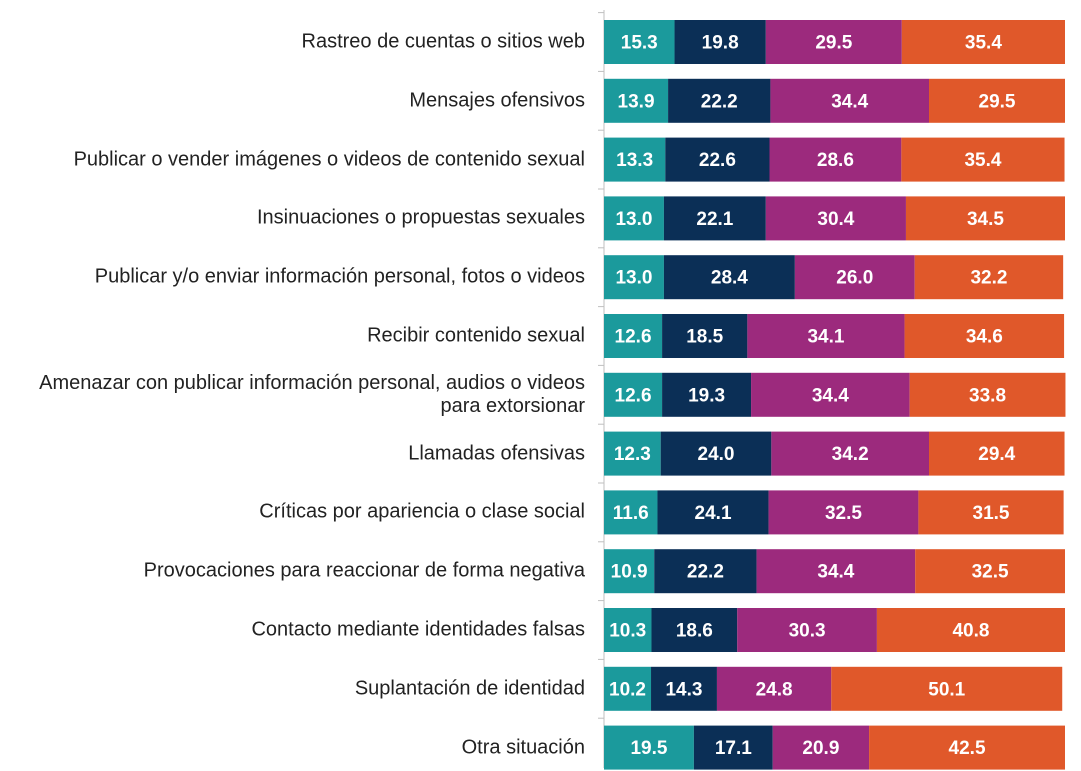 Image resolution: width=1081 pixels, height=771 pixels. I want to click on value-label: 10.9, so click(629, 572).